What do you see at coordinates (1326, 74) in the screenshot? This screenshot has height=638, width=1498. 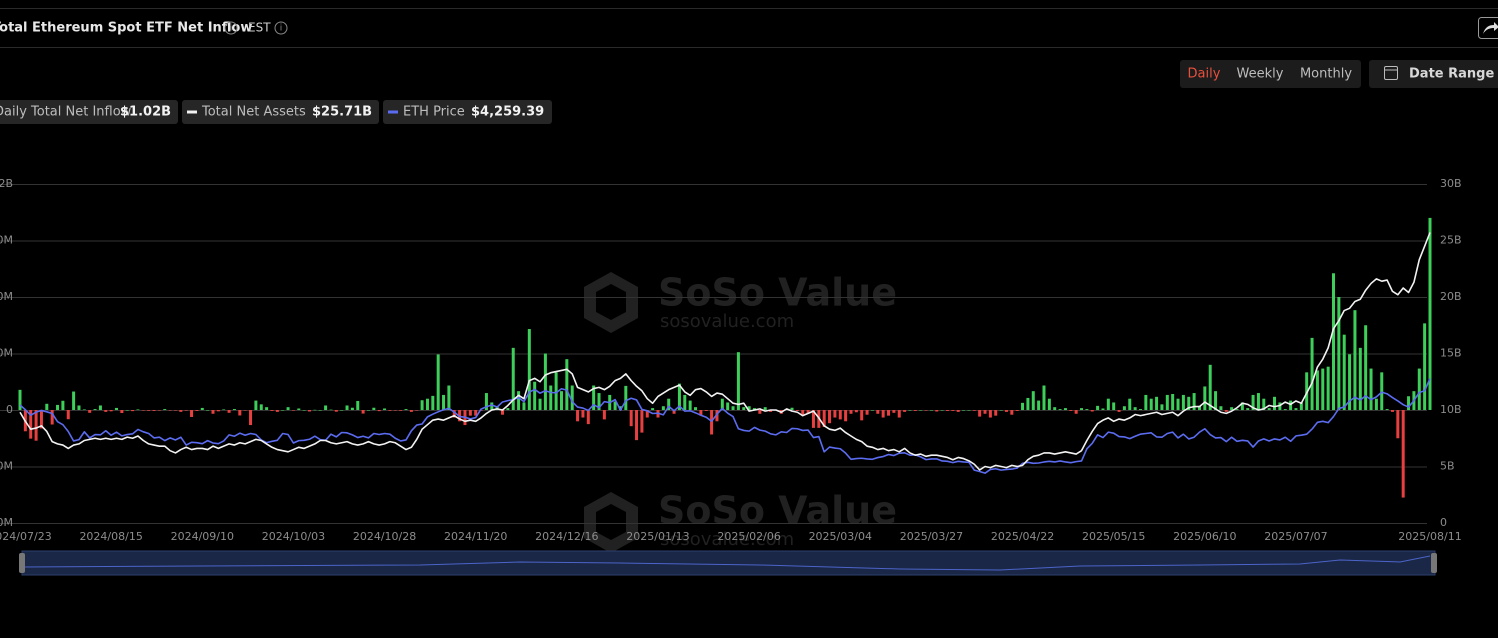 I see `period-button: Monthly` at bounding box center [1326, 74].